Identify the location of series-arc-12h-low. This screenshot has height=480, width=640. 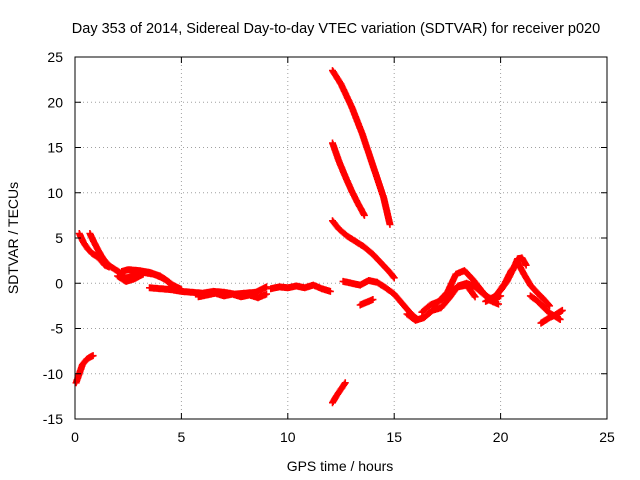
(363, 249).